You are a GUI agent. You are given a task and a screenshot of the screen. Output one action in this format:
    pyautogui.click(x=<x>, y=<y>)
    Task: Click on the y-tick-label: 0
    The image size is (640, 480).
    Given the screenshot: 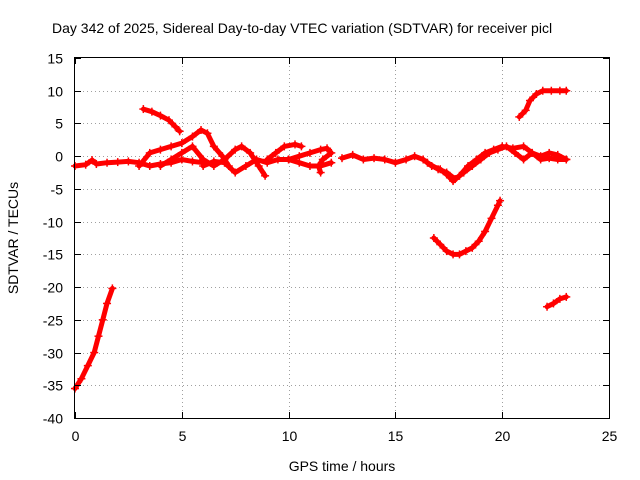 What is the action you would take?
    pyautogui.click(x=59, y=157)
    